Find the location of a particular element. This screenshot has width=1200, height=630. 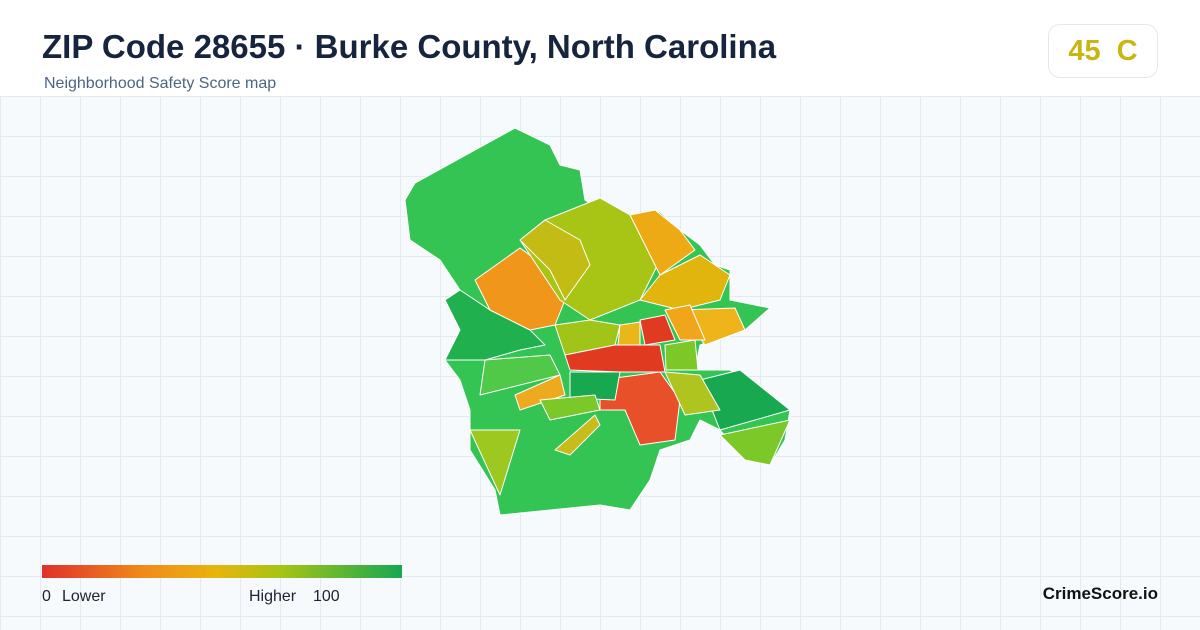

legend-min-label: Lower is located at coordinates (84, 596).